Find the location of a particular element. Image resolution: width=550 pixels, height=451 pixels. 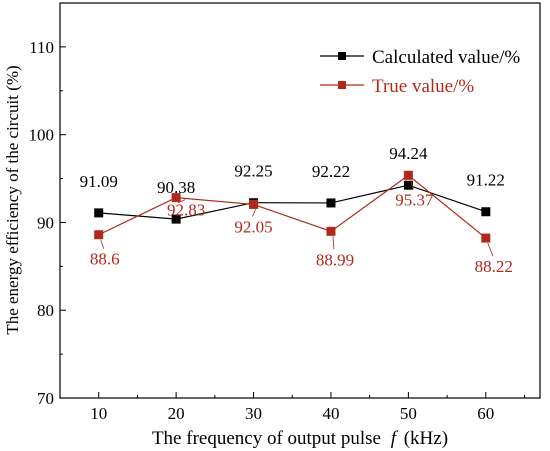

data-label-calculated: 91.09 is located at coordinates (99, 181).